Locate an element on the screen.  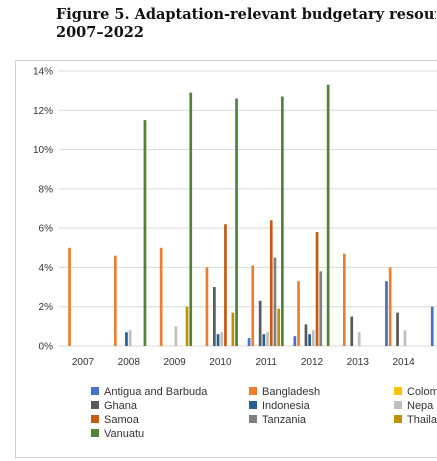
y-tick-label: 6% is located at coordinates (46, 229).